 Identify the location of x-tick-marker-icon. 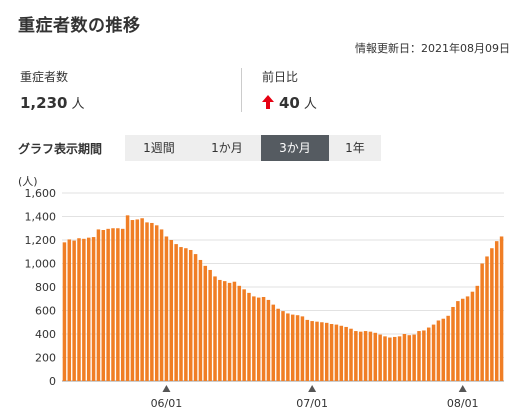
(462, 388).